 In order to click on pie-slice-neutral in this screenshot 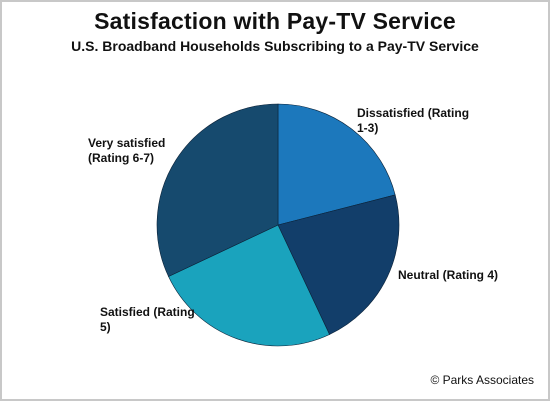, I will do `click(338, 264)`.